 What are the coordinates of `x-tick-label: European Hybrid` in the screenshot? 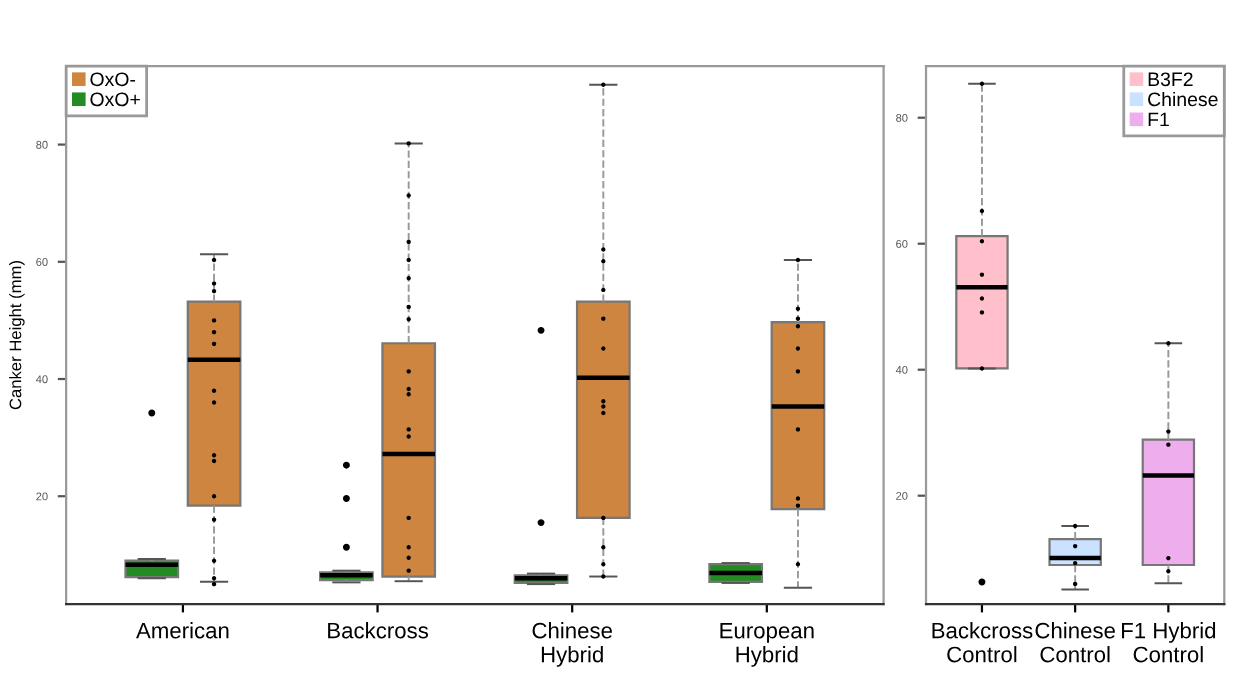 It's located at (767, 644).